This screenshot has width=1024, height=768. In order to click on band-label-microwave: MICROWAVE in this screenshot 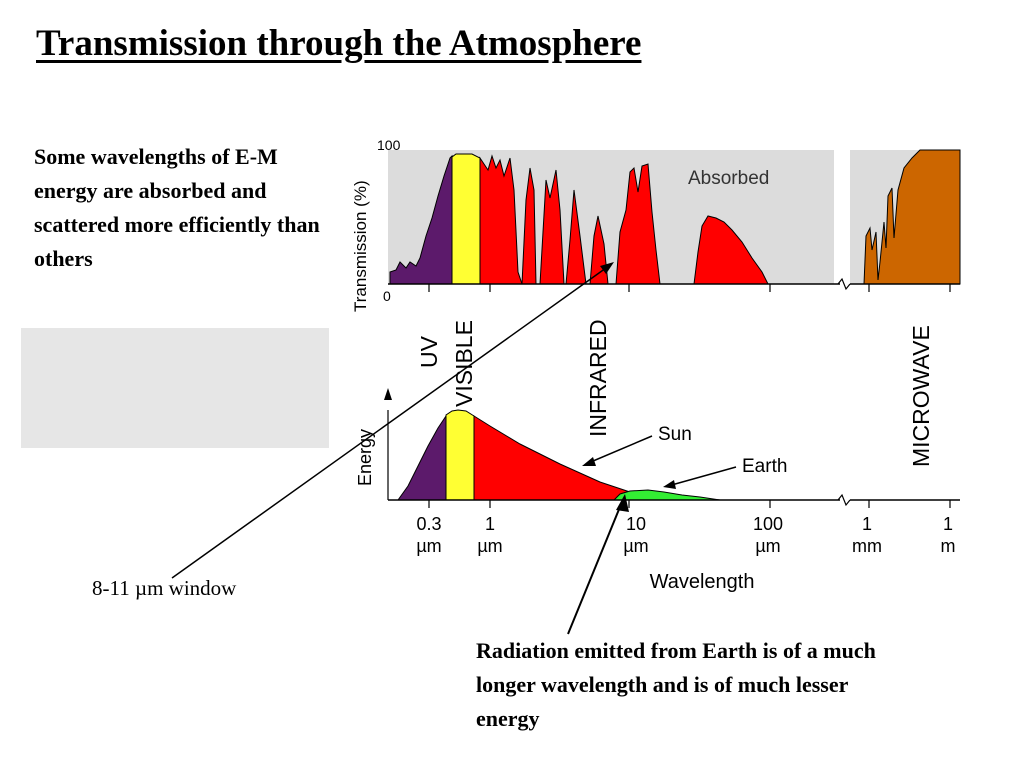, I will do `click(921, 396)`.